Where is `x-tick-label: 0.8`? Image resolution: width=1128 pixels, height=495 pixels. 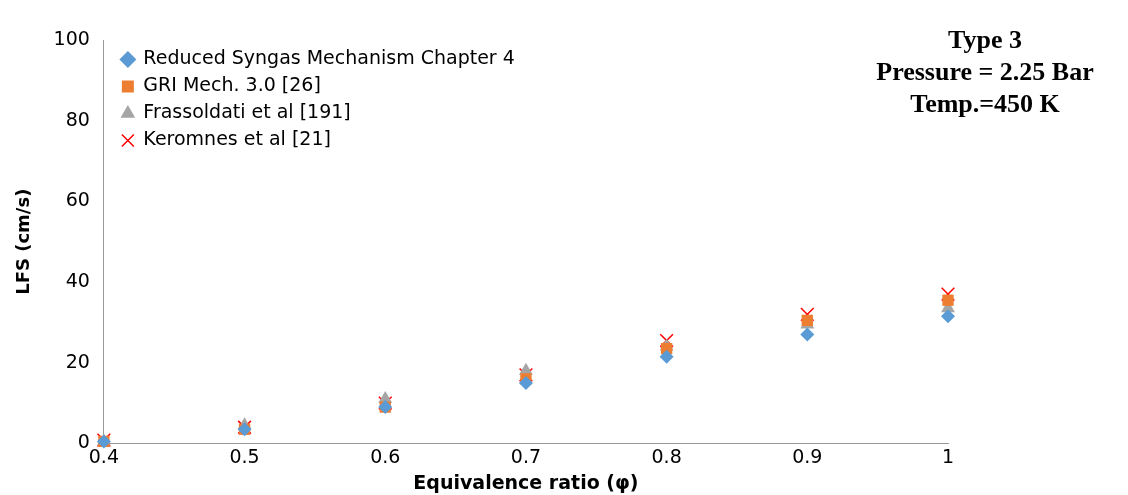 x-tick-label: 0.8 is located at coordinates (666, 455).